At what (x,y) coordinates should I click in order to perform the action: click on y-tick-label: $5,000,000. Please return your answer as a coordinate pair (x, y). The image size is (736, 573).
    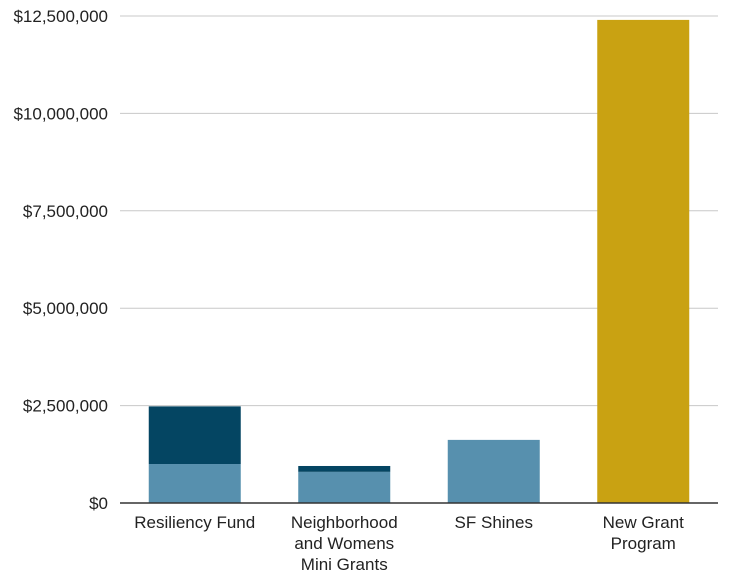
    Looking at the image, I should click on (65, 308).